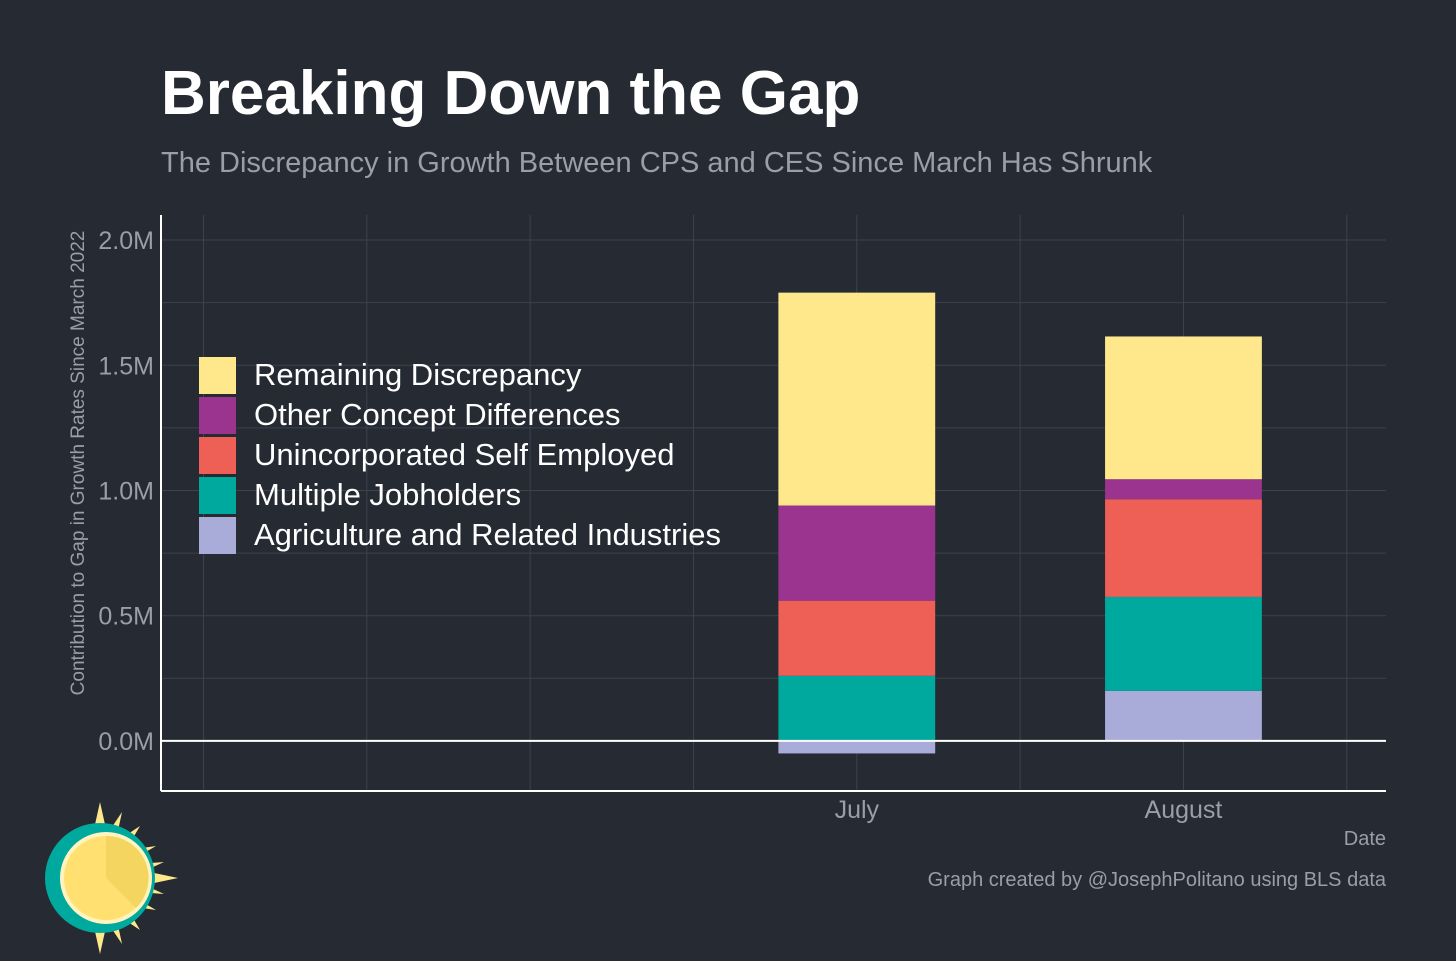  I want to click on legend-item: Agriculture and Related Industries, so click(460, 535).